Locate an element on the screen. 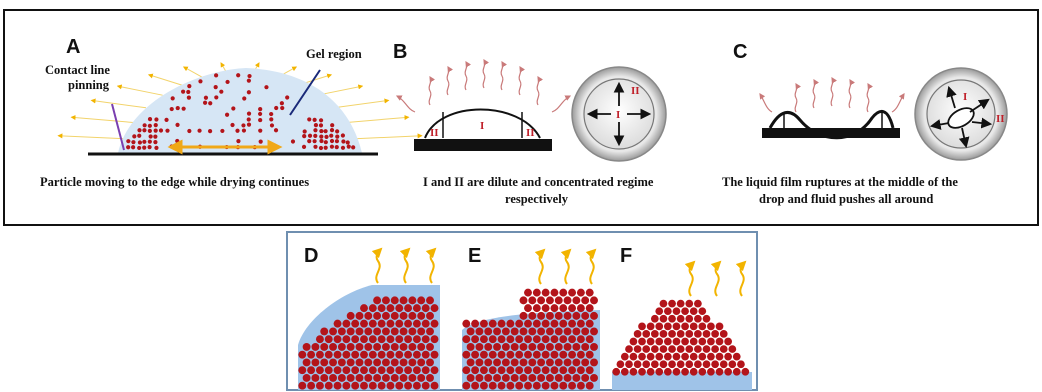  caption-b-line2: respectively is located at coordinates (537, 199).